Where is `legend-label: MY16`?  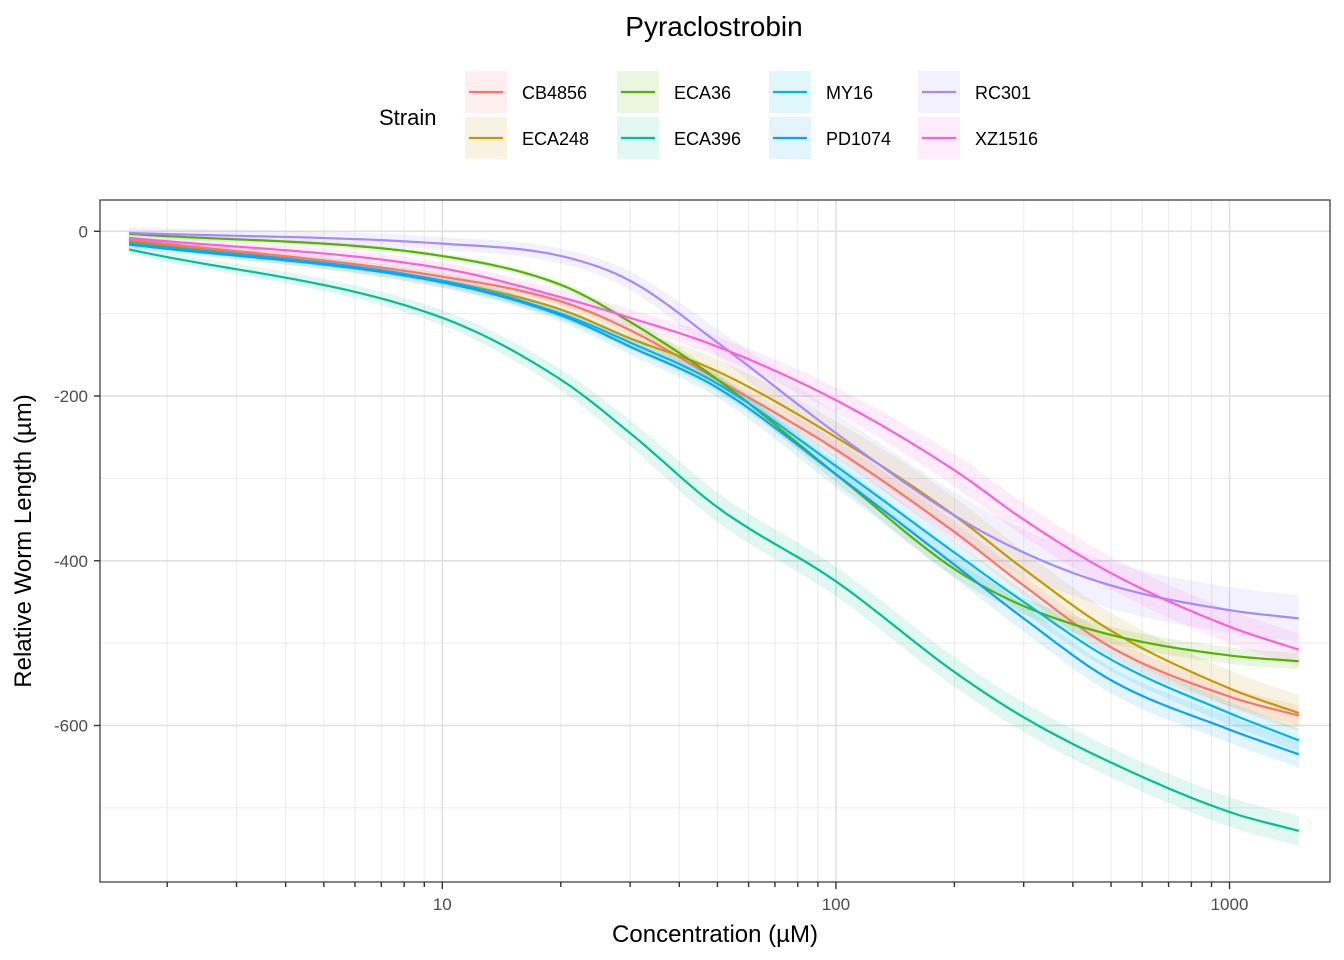
legend-label: MY16 is located at coordinates (849, 93).